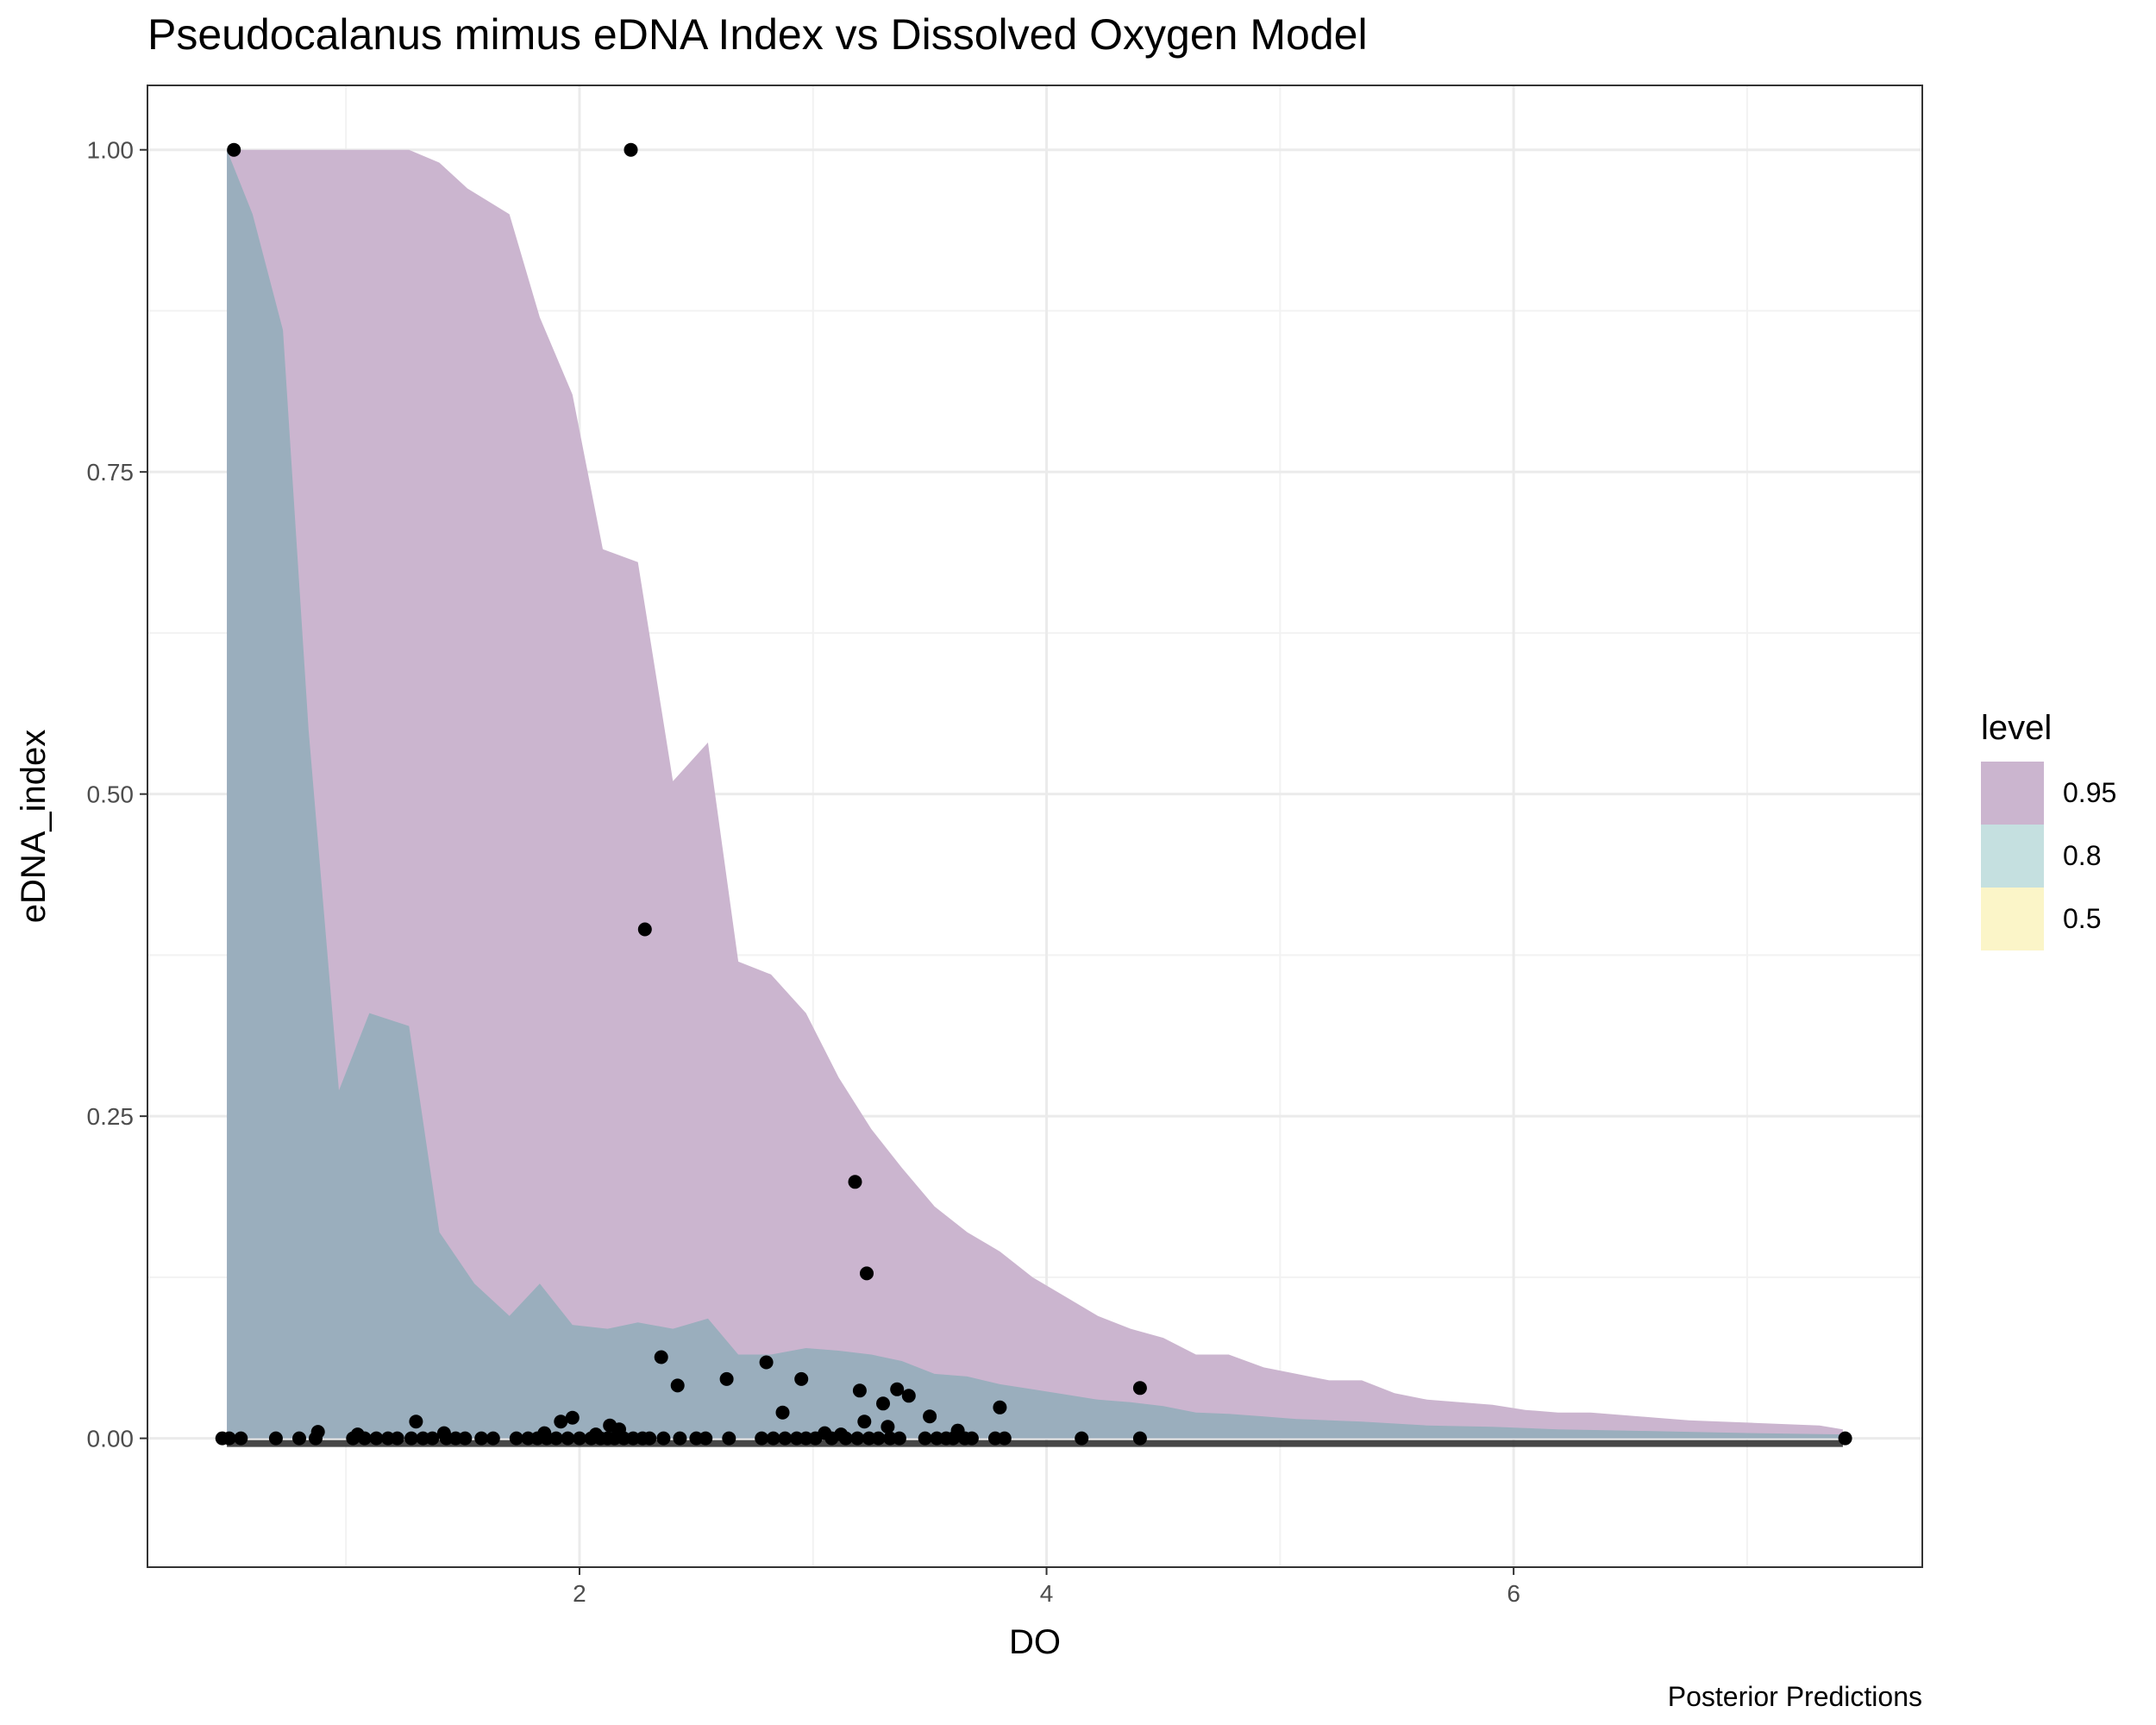  I want to click on x-axis-ticks: 2 4 6, so click(1046, 1587).